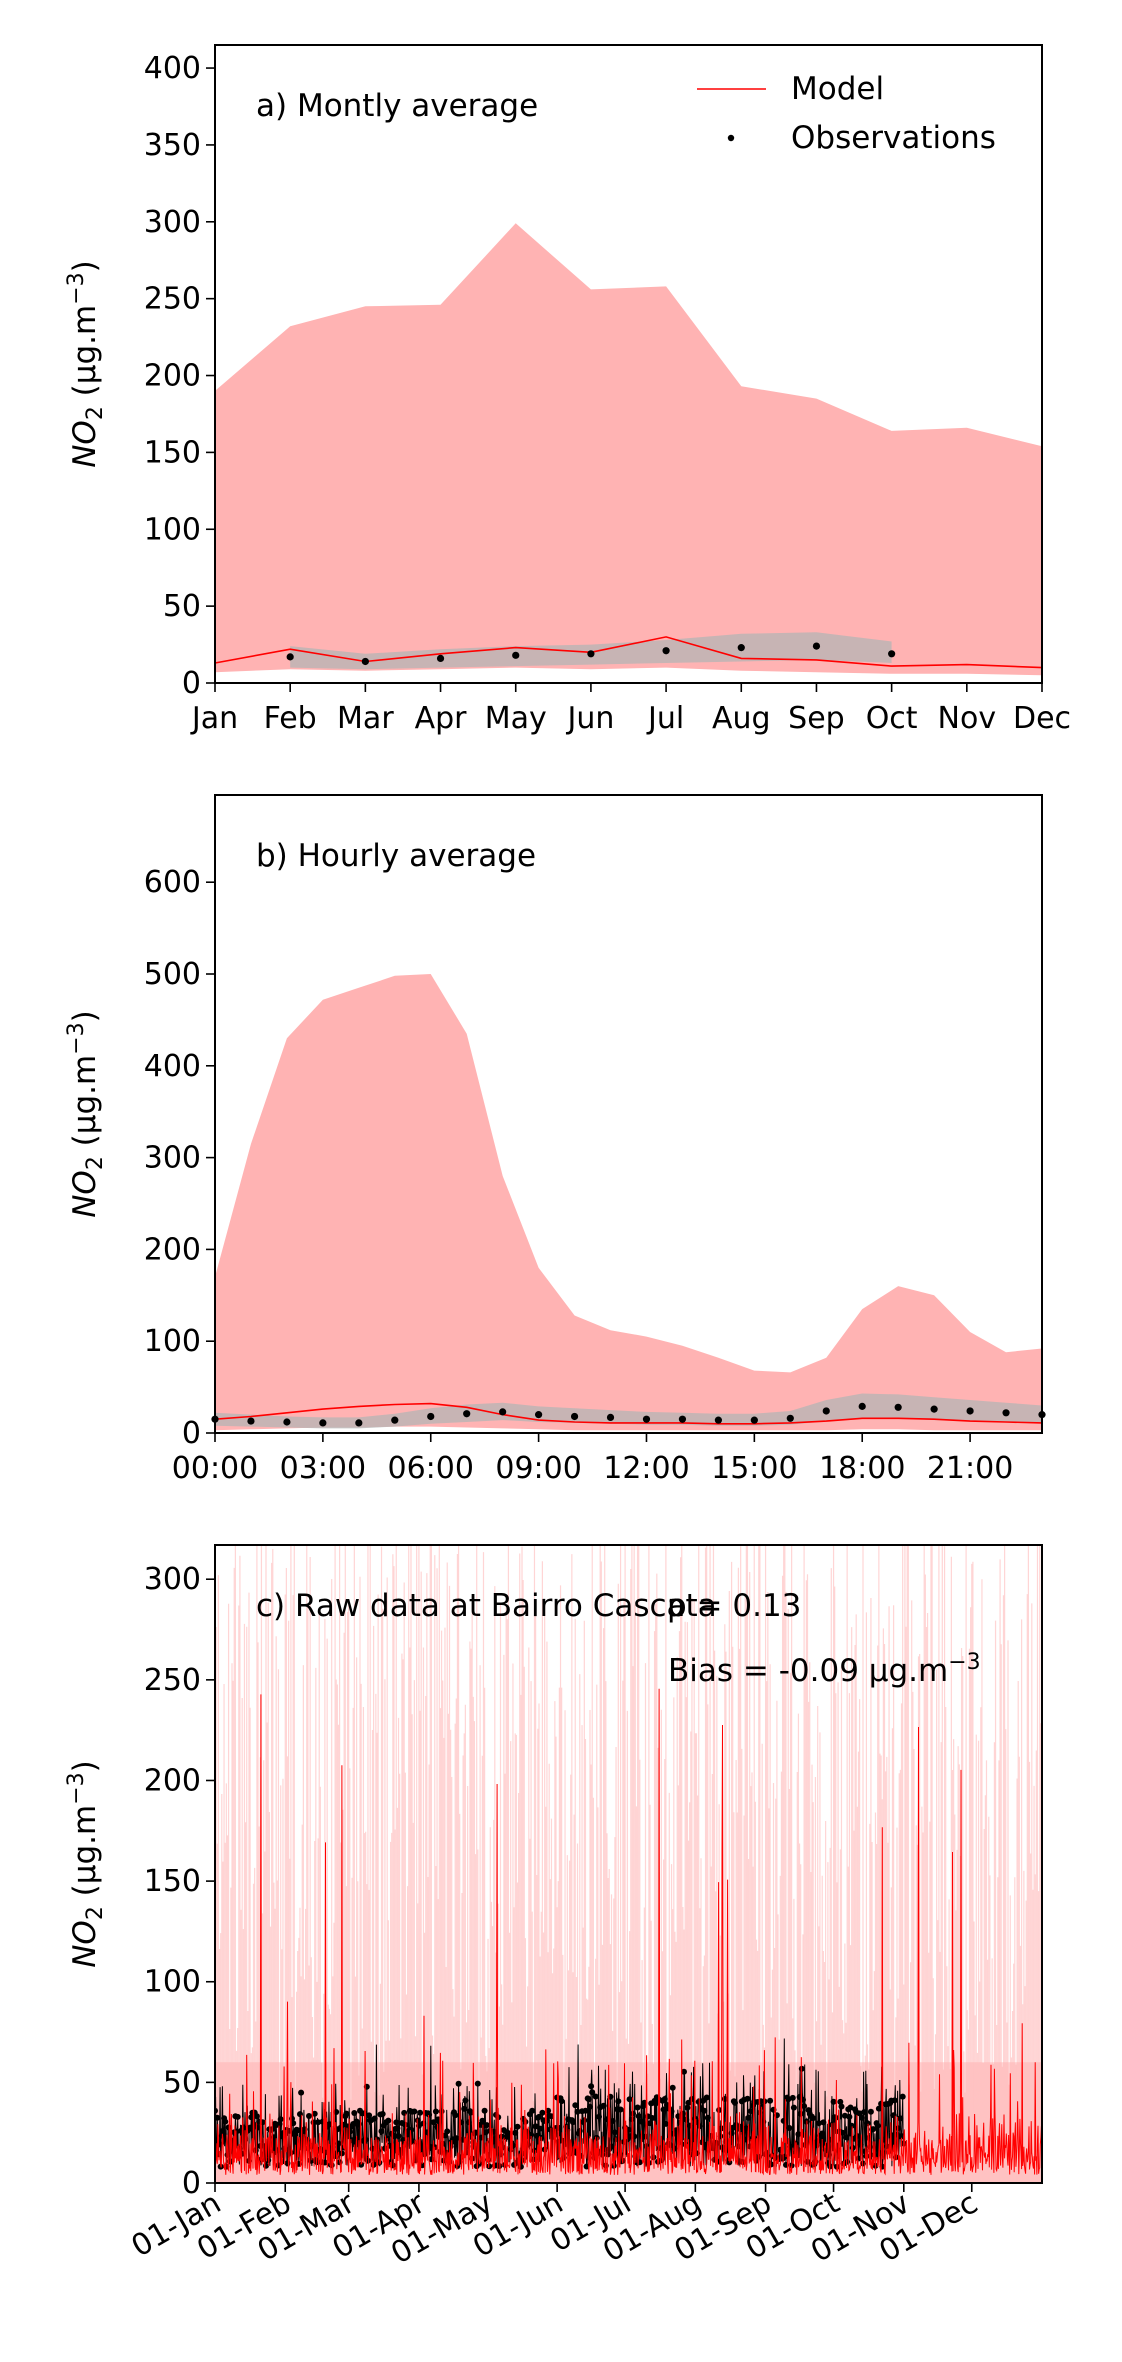 The height and width of the screenshot is (2362, 1122). Describe the element at coordinates (893, 138) in the screenshot. I see `legend-obs-label: Observations` at that location.